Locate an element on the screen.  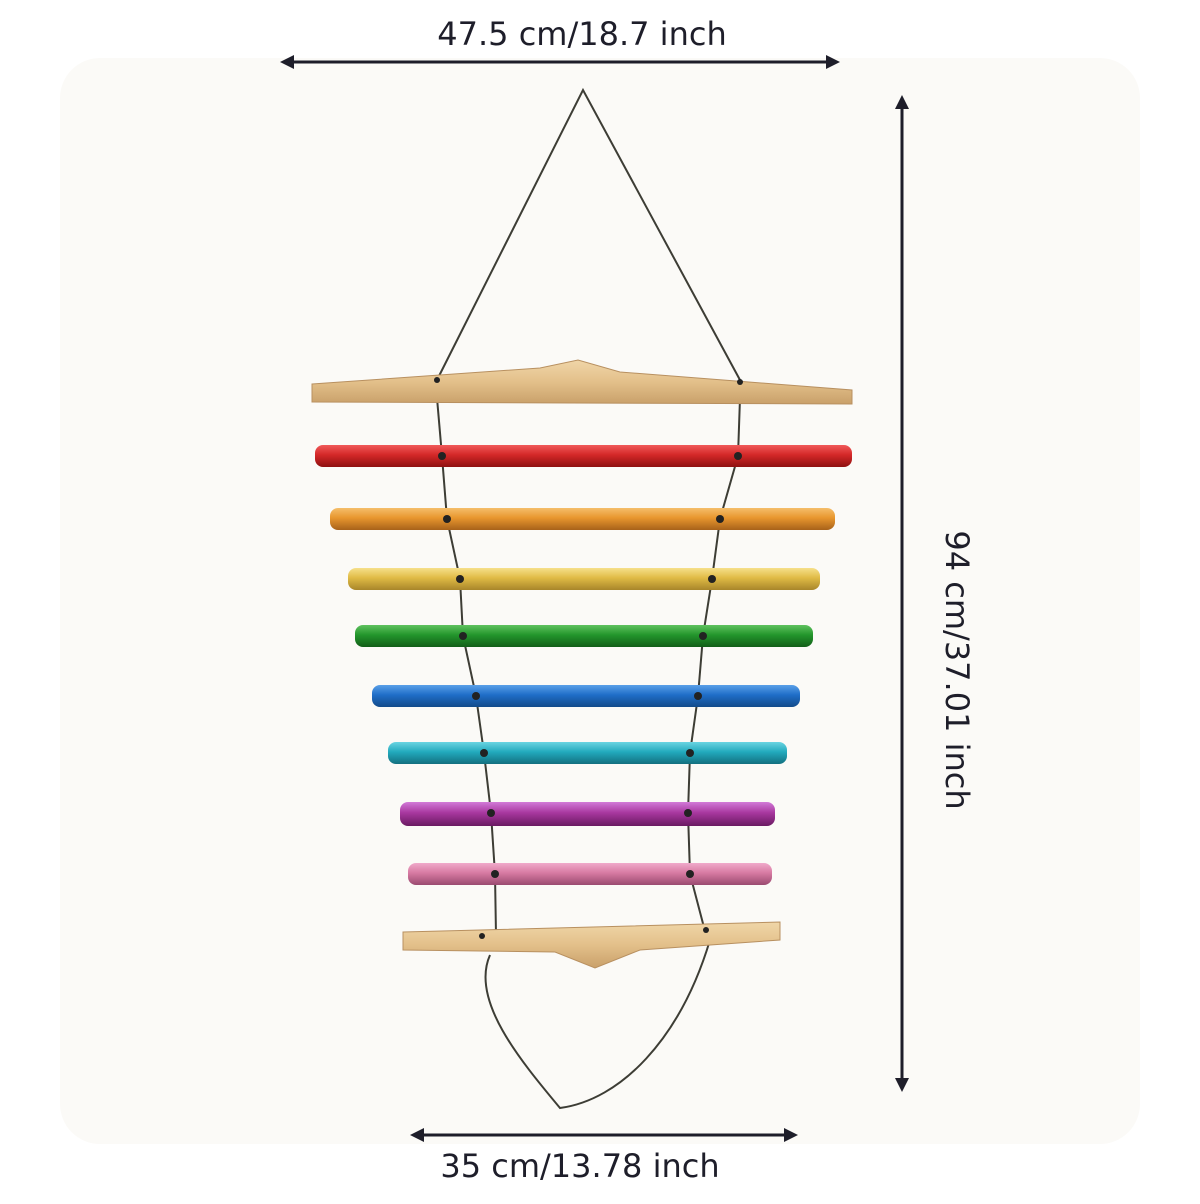
knots is located at coordinates (588, 658).